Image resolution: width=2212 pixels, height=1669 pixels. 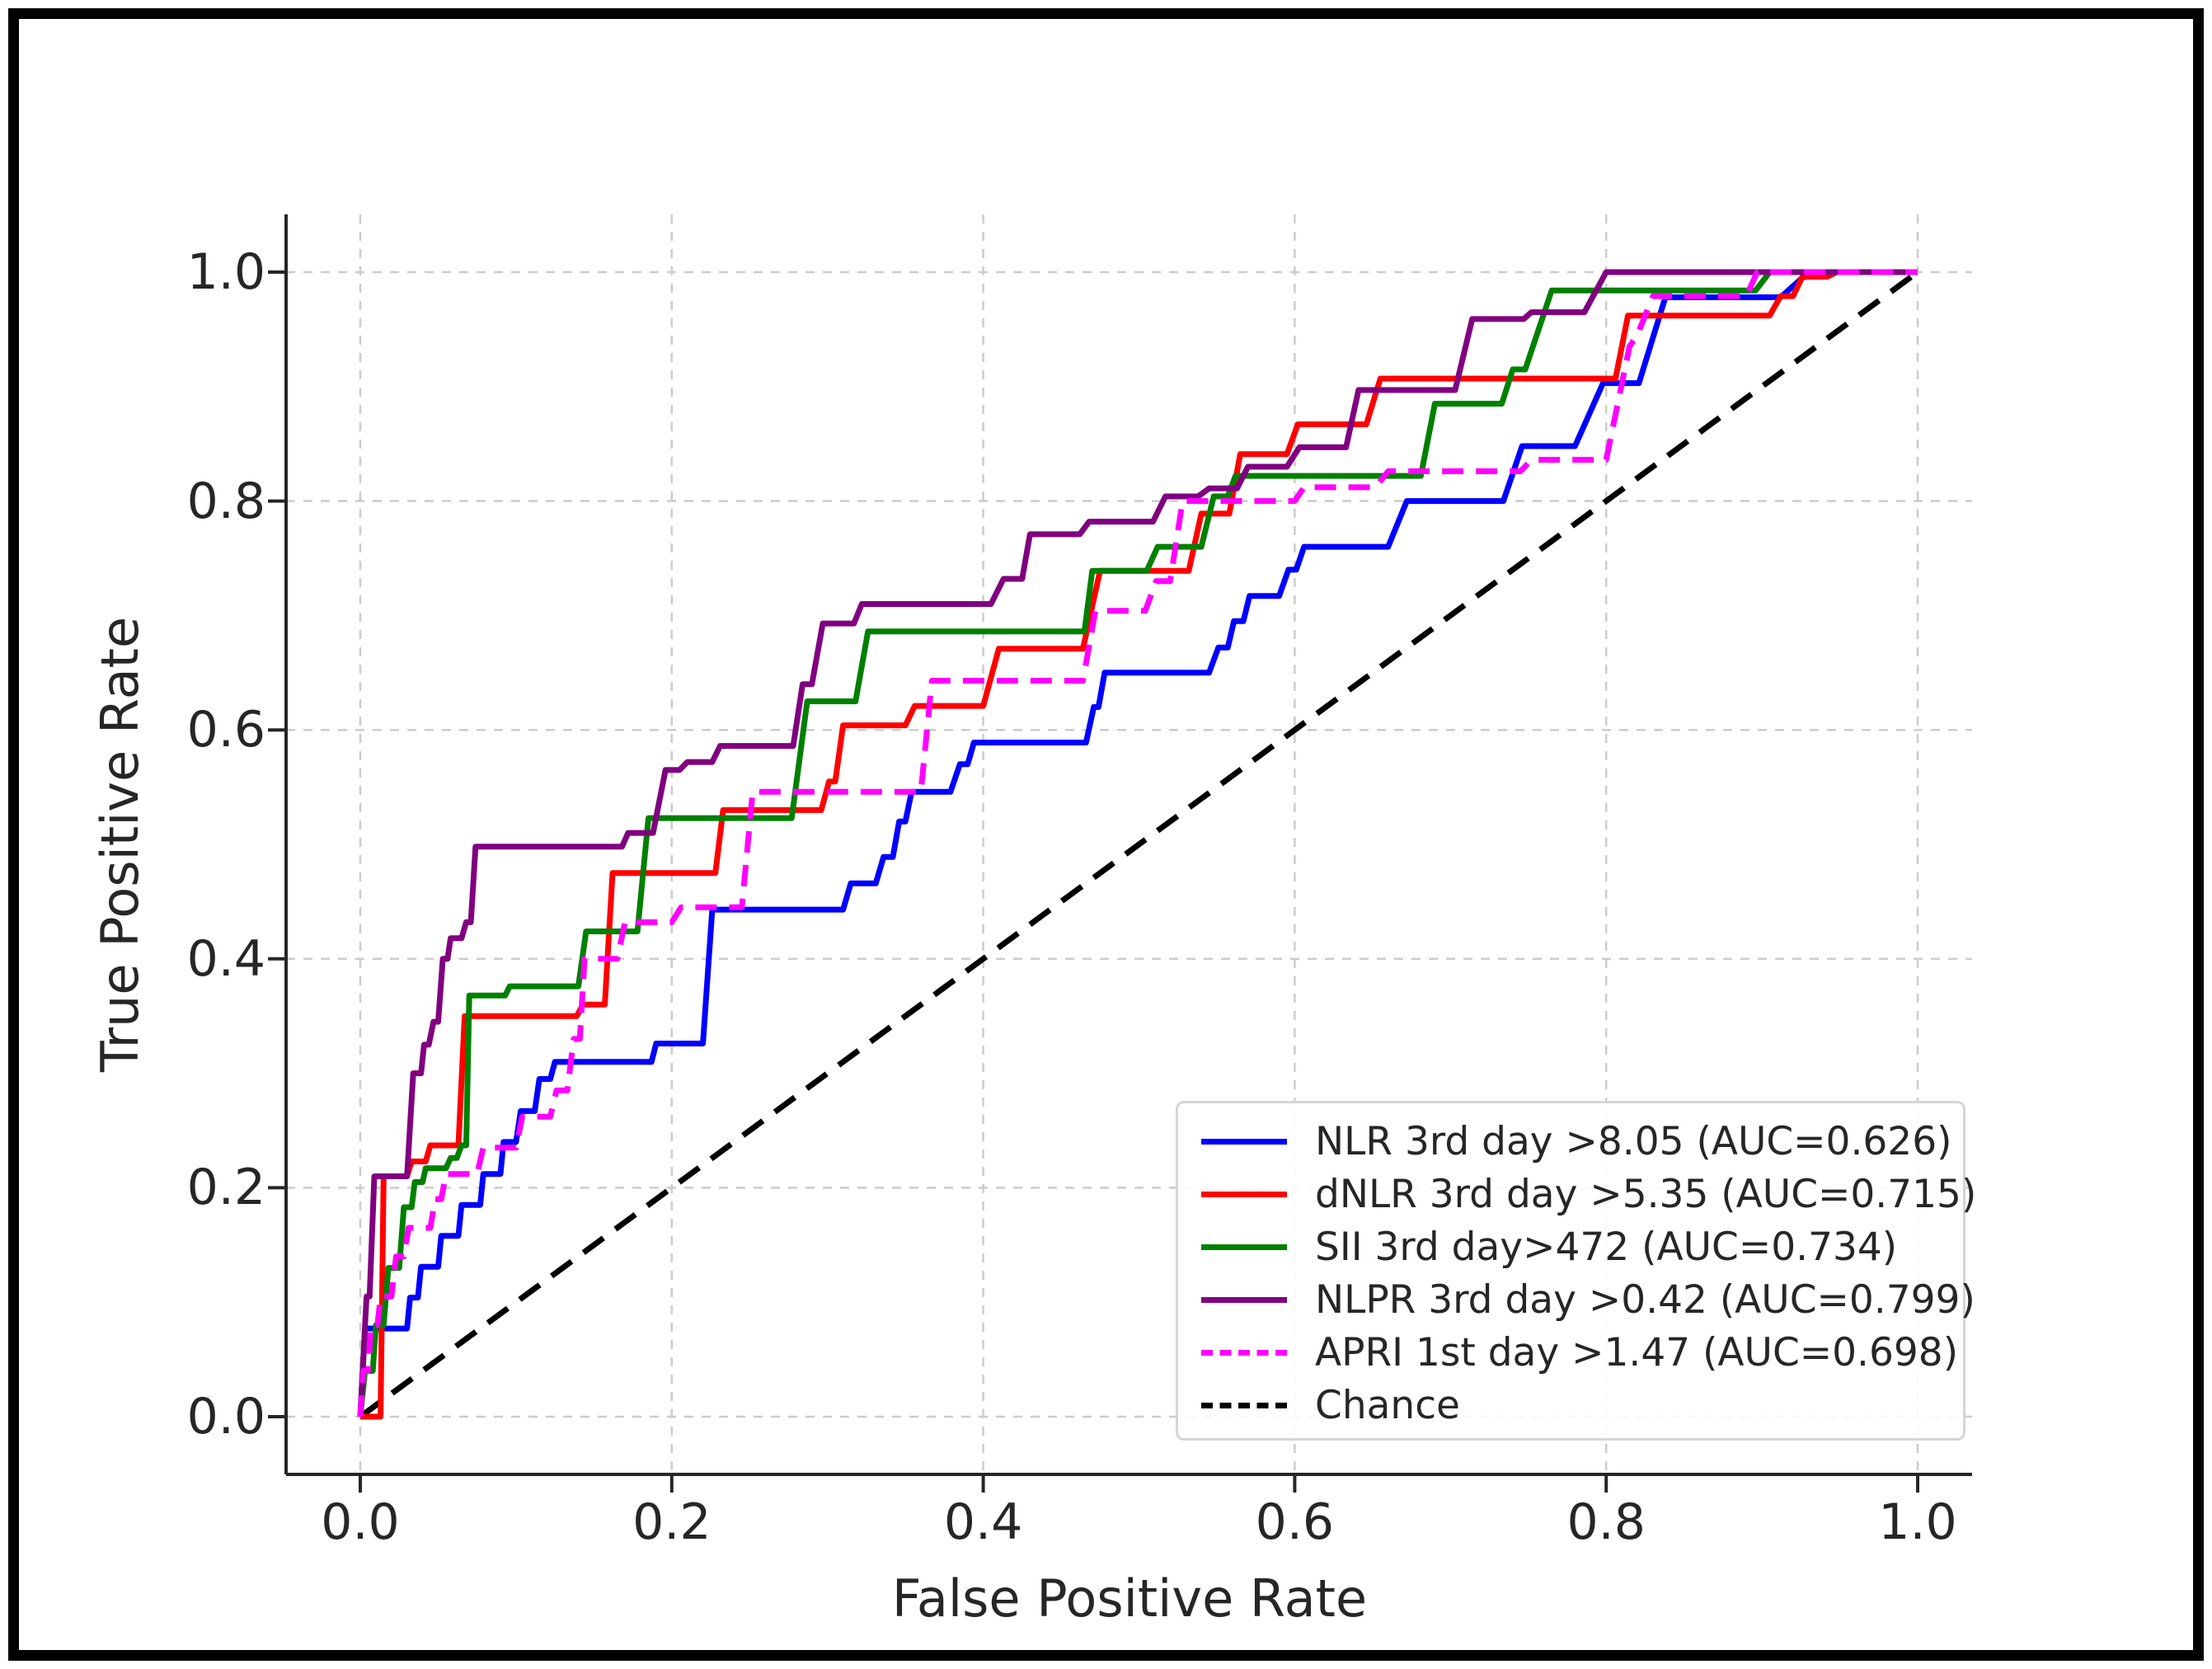 What do you see at coordinates (983, 1522) in the screenshot?
I see `x-tick-label-0.4: 0.4` at bounding box center [983, 1522].